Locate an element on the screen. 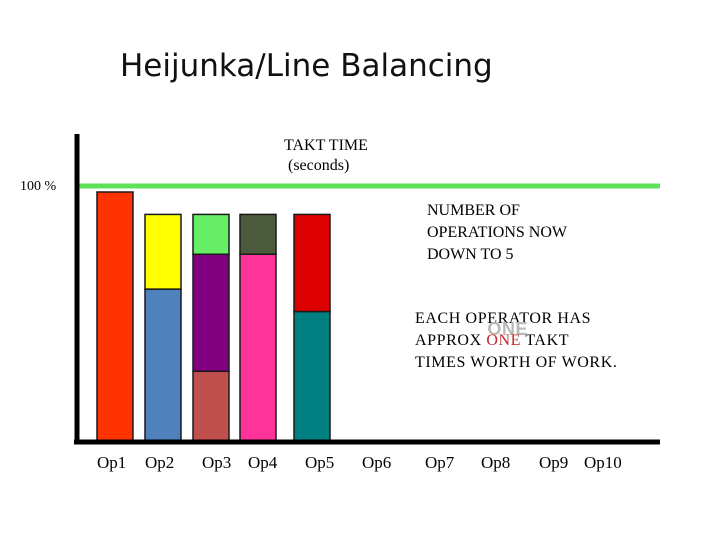 The image size is (720, 540). operator-note-line3: TIMES WORTH OF WORK. is located at coordinates (516, 362).